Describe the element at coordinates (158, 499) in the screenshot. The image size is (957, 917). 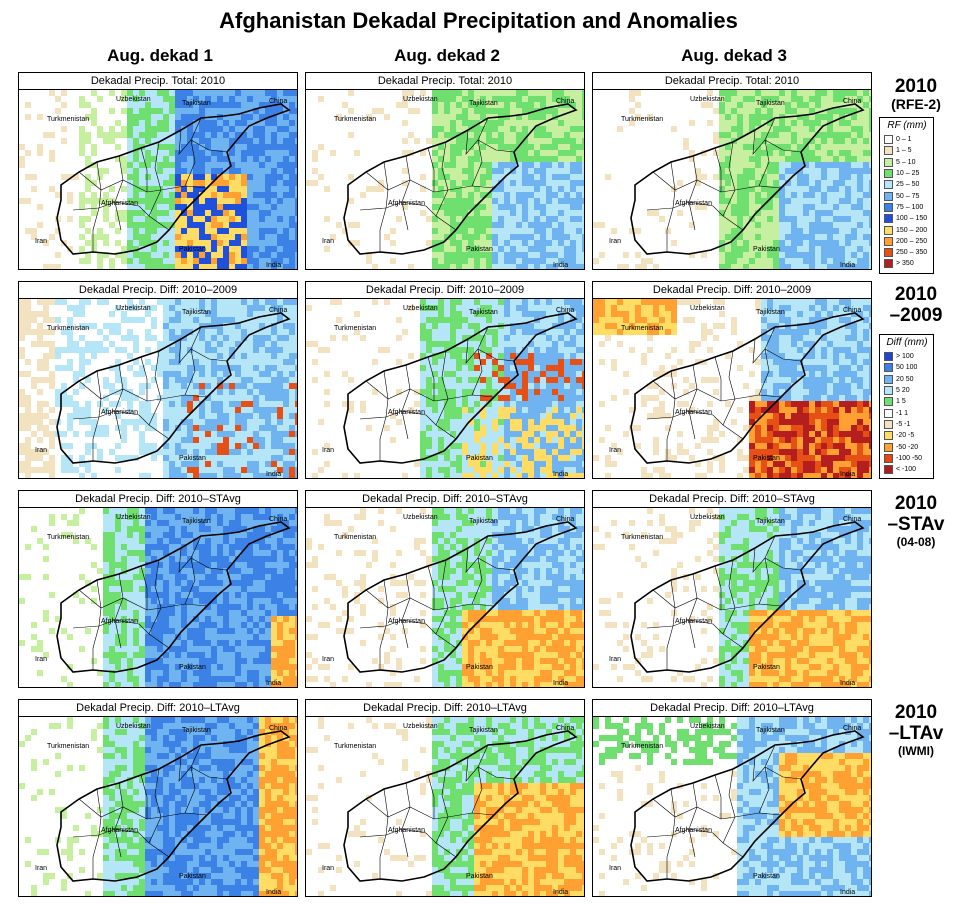
I see `panel-title: Dekadal Precip. Diff: 2010–STAvg` at that location.